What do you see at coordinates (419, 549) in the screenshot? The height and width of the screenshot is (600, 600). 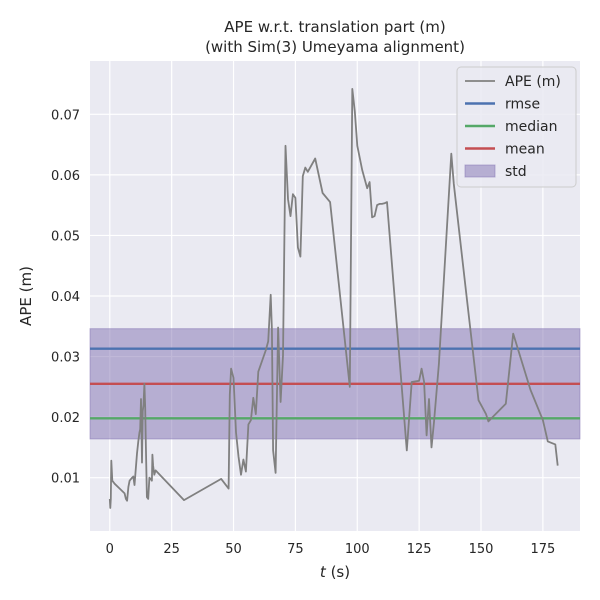 I see `x-tick-label: 125` at bounding box center [419, 549].